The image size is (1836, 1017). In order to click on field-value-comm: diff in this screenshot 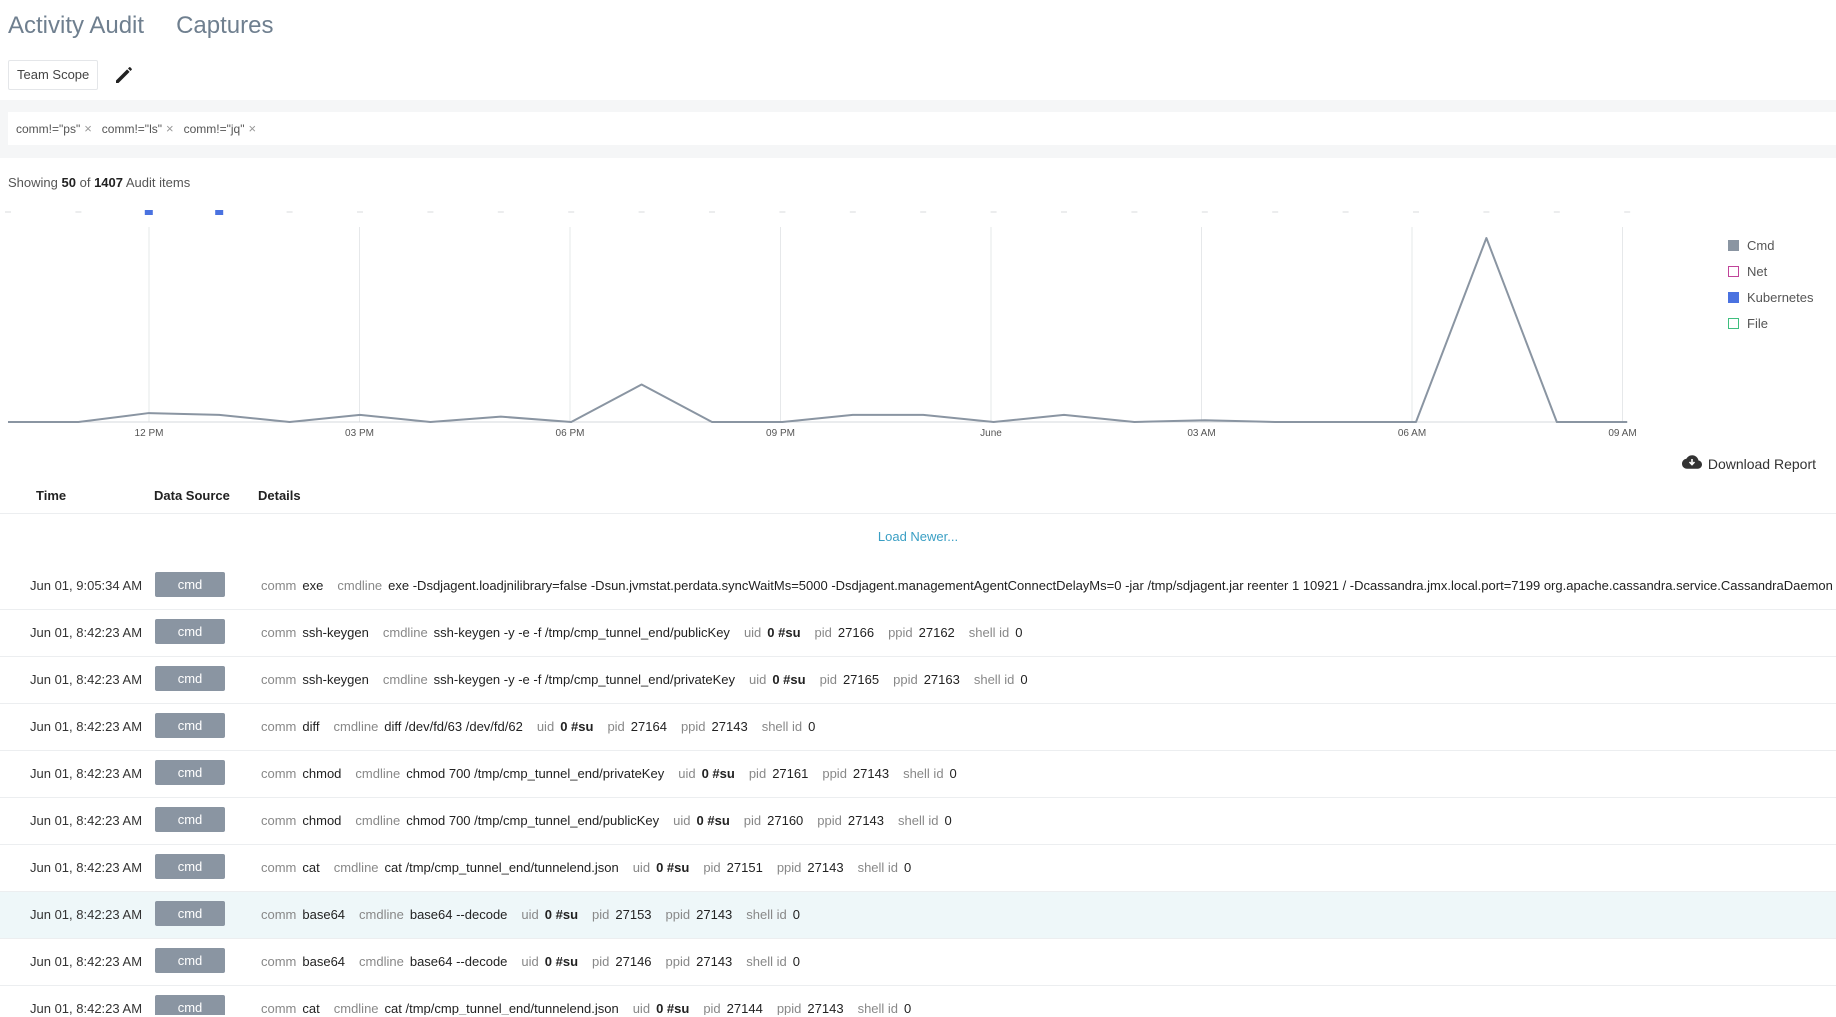, I will do `click(311, 726)`.